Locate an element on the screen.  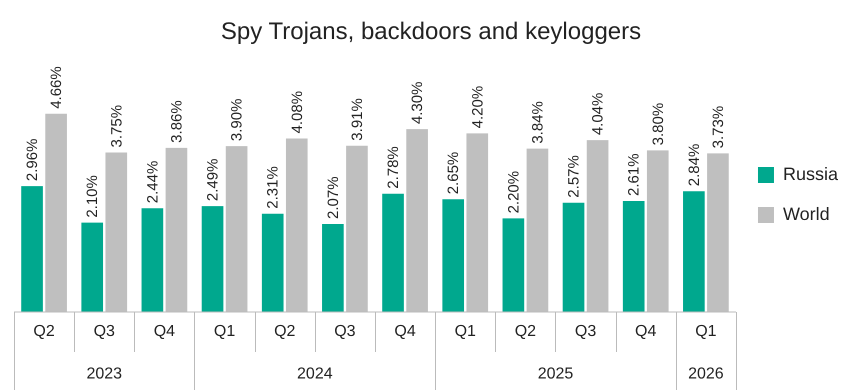
data-label: 4.30% is located at coordinates (417, 103).